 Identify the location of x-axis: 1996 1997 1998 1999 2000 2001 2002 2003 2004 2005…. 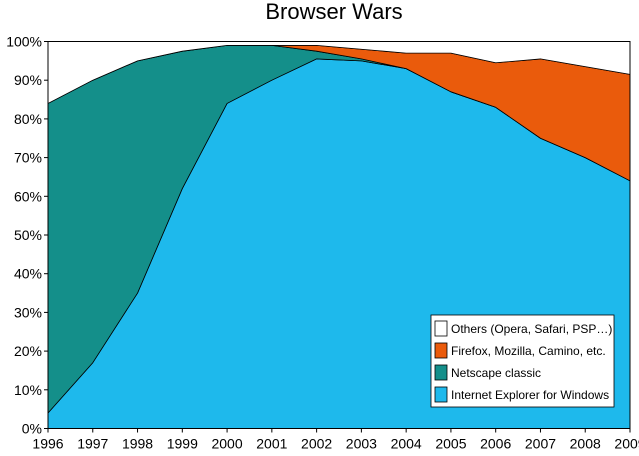
(335, 440).